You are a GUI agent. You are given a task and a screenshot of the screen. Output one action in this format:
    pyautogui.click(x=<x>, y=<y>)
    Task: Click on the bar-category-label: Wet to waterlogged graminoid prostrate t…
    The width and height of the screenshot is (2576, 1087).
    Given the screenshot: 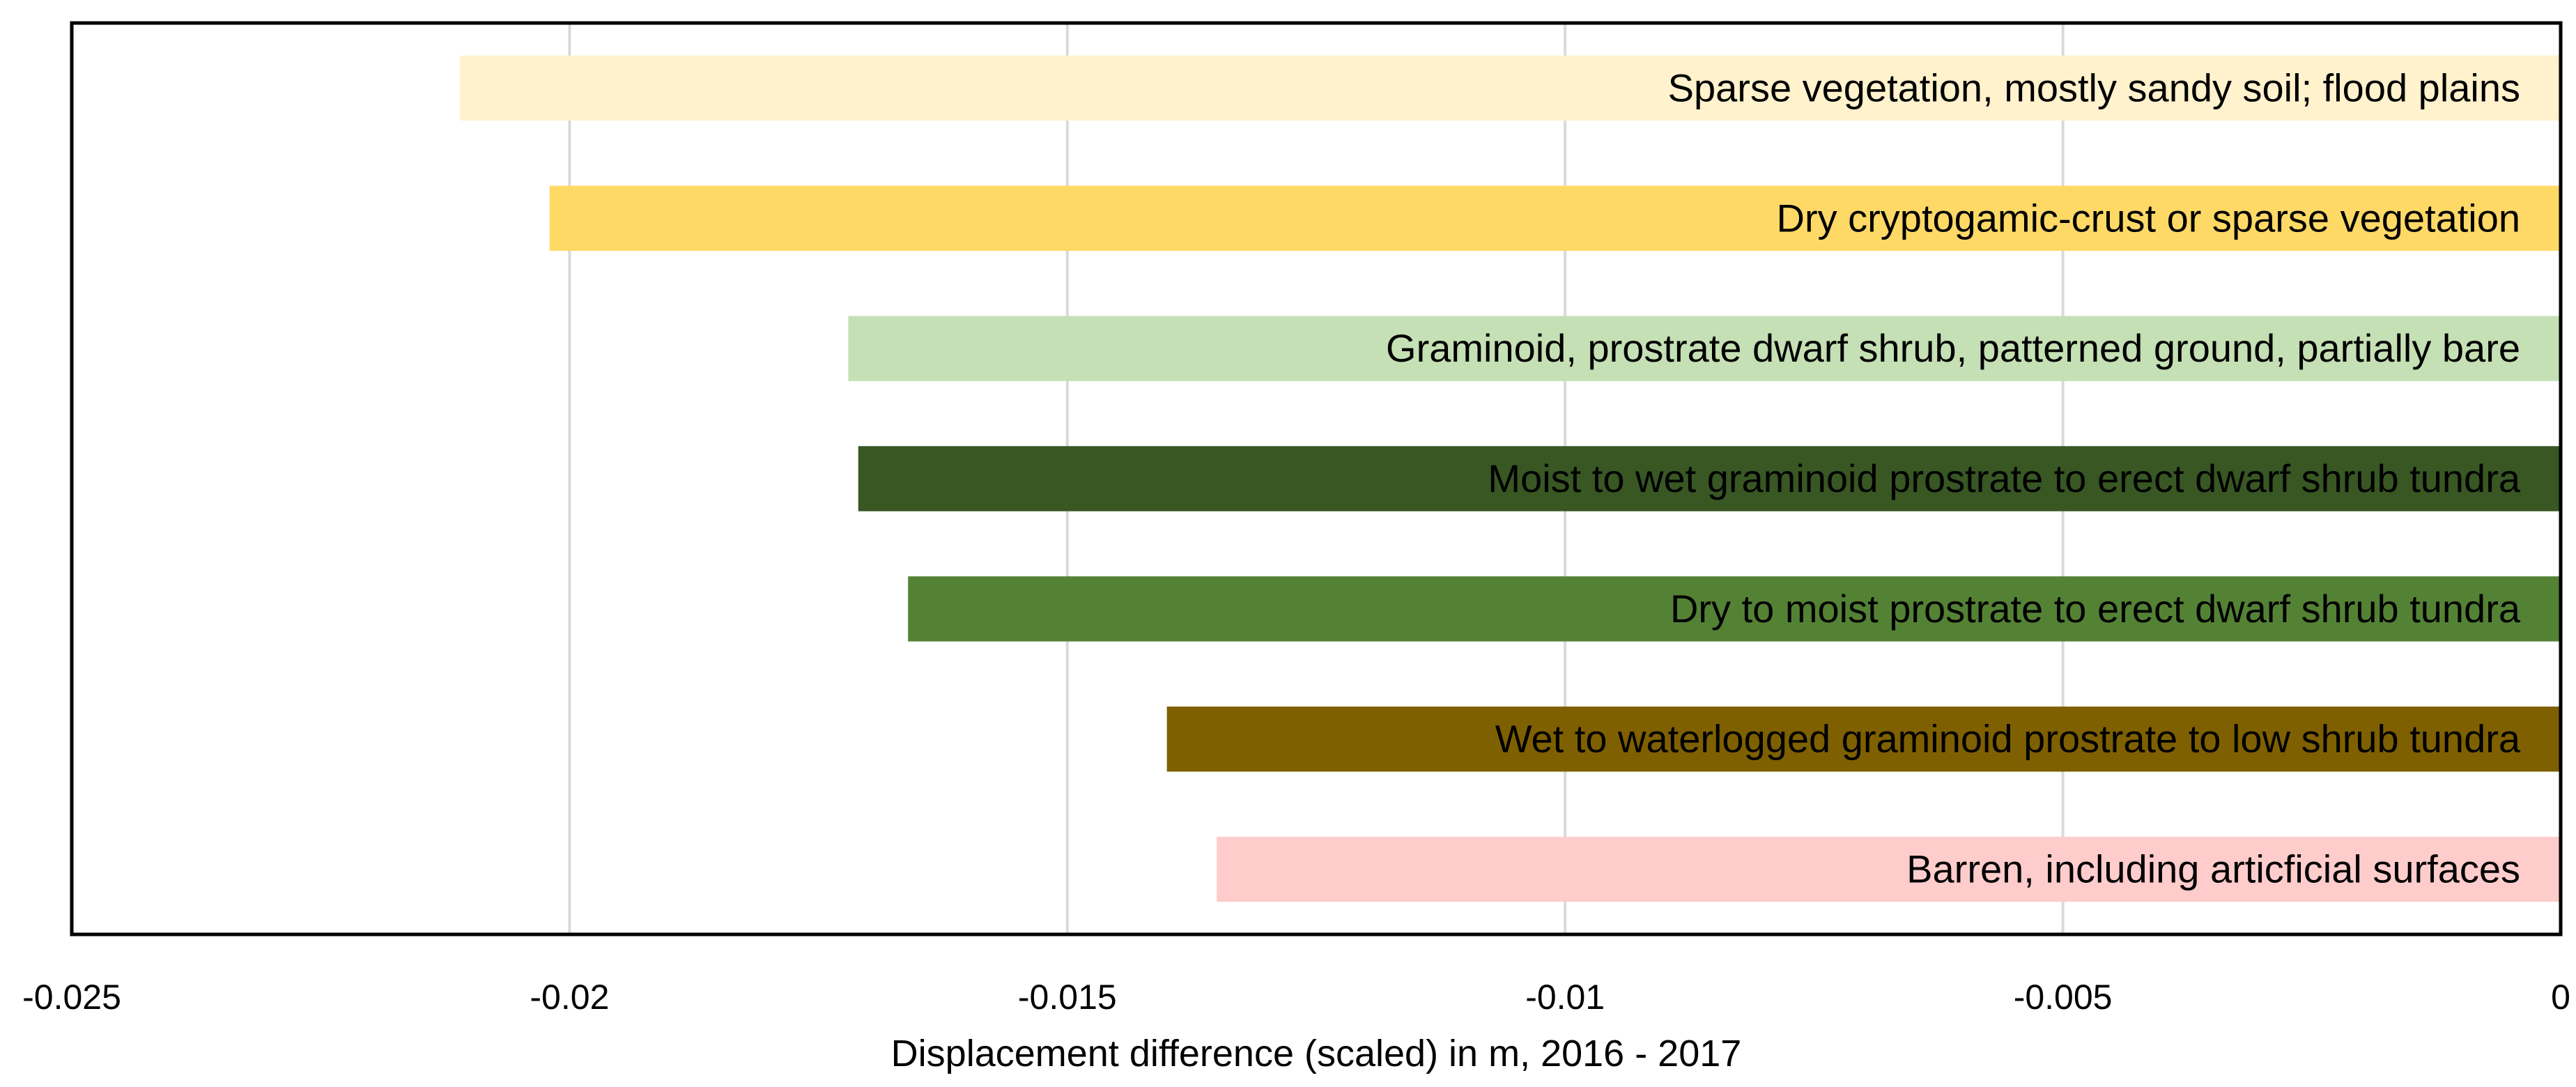 What is the action you would take?
    pyautogui.click(x=2008, y=739)
    